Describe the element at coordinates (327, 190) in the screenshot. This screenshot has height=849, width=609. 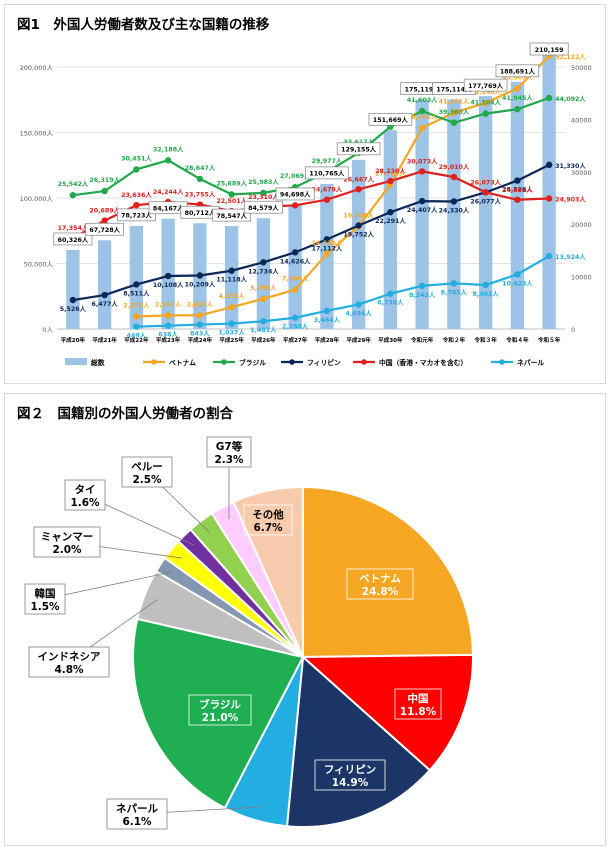
I see `series-data-label: 24,679人` at that location.